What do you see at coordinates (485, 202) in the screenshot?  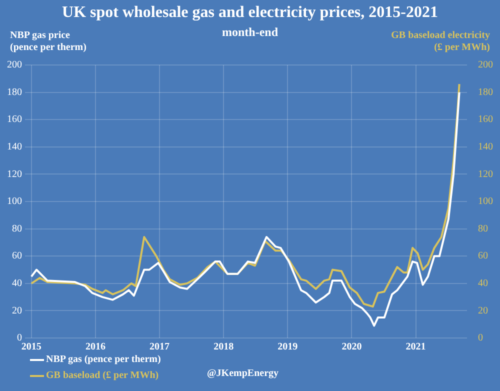 I see `y2-tick-label: 100` at bounding box center [485, 202].